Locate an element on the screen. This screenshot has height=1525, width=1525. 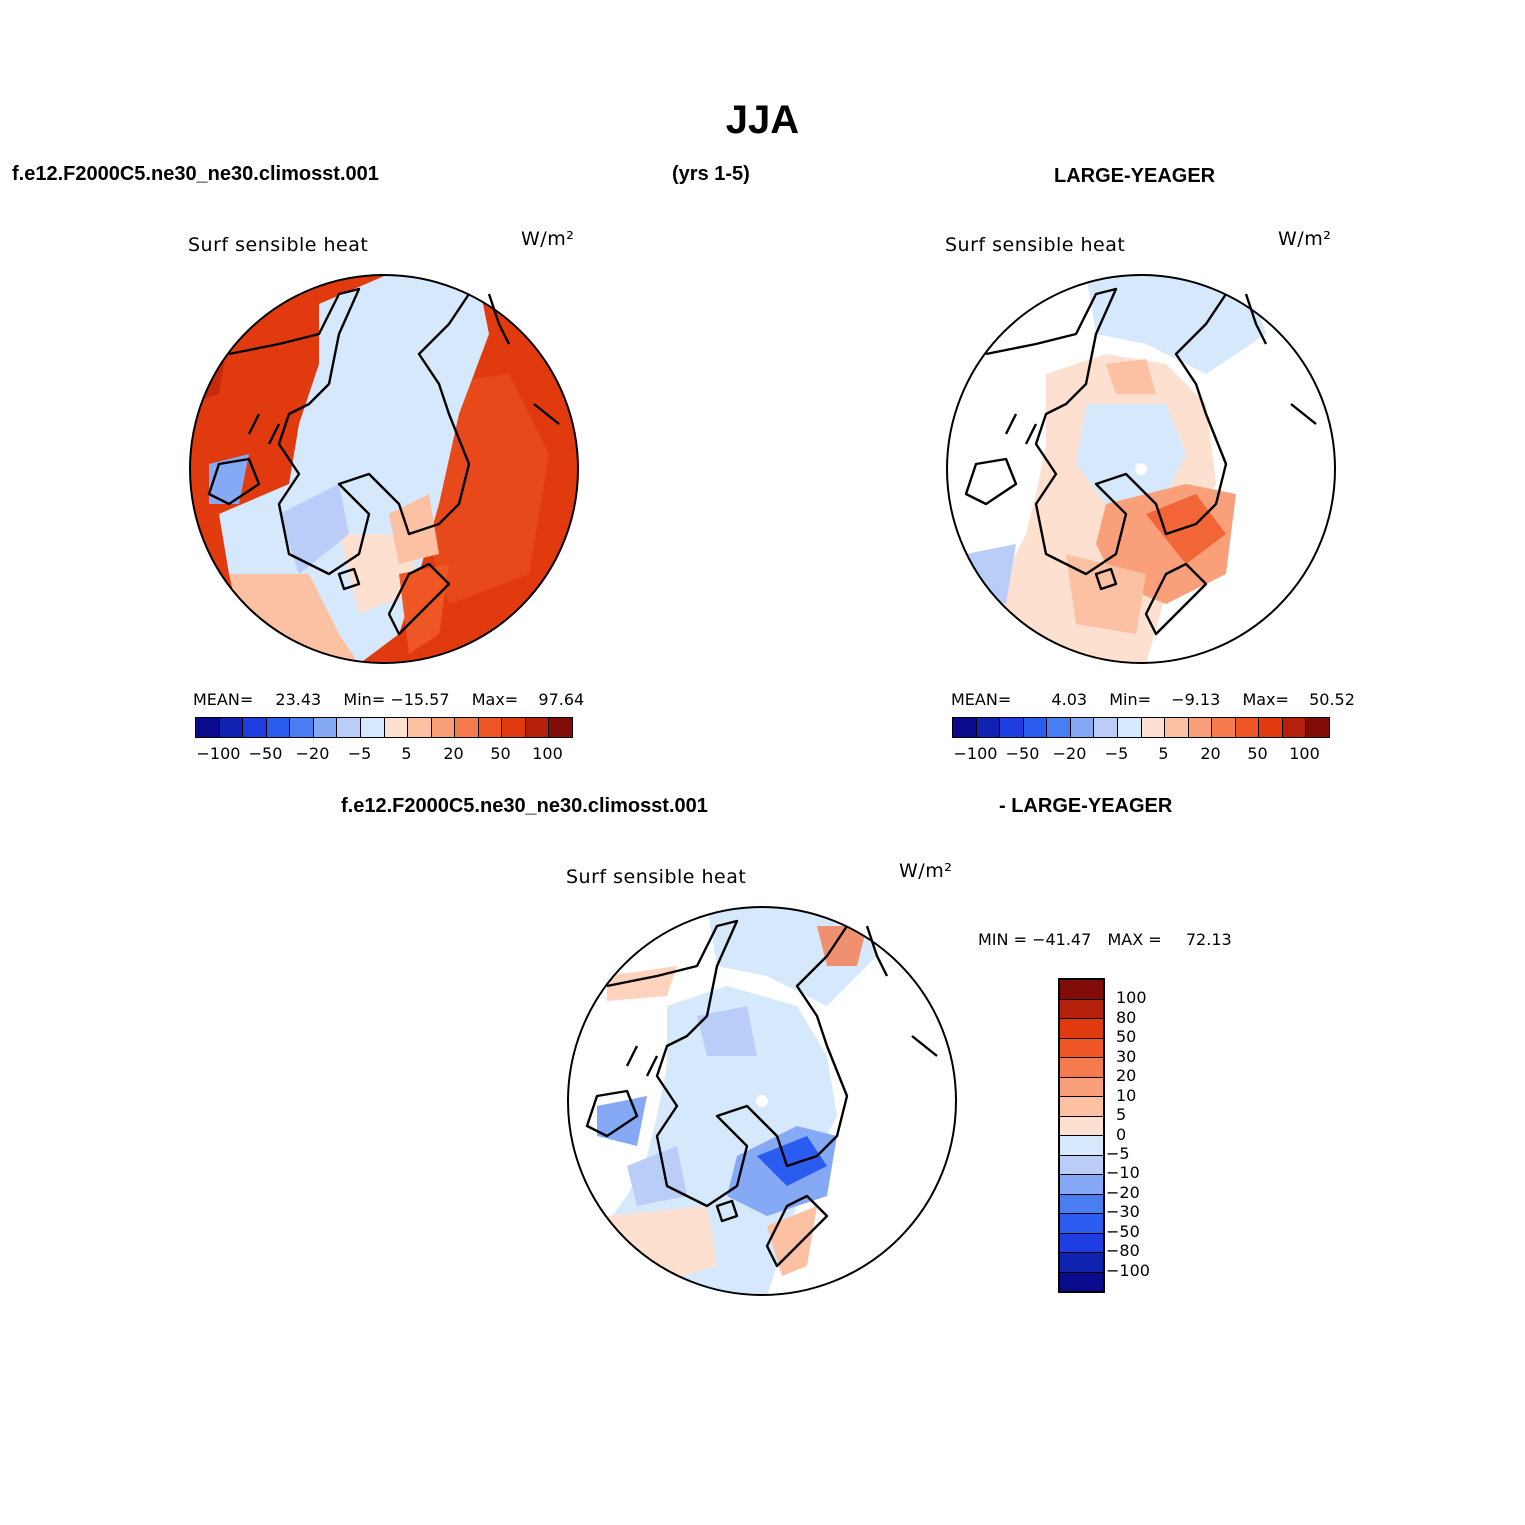
panel1-map is located at coordinates (384, 469).